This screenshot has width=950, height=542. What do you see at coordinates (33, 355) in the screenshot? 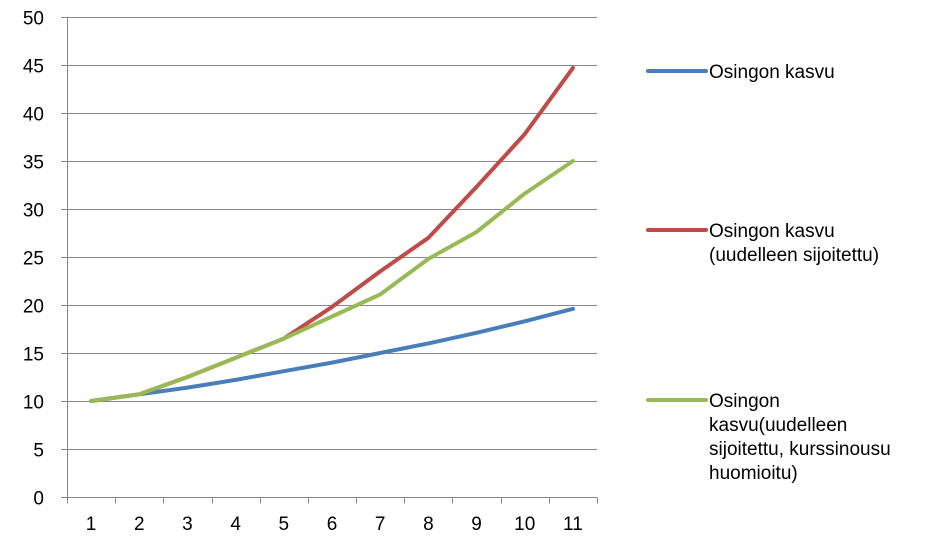
I see `y-tick-label: 15` at bounding box center [33, 355].